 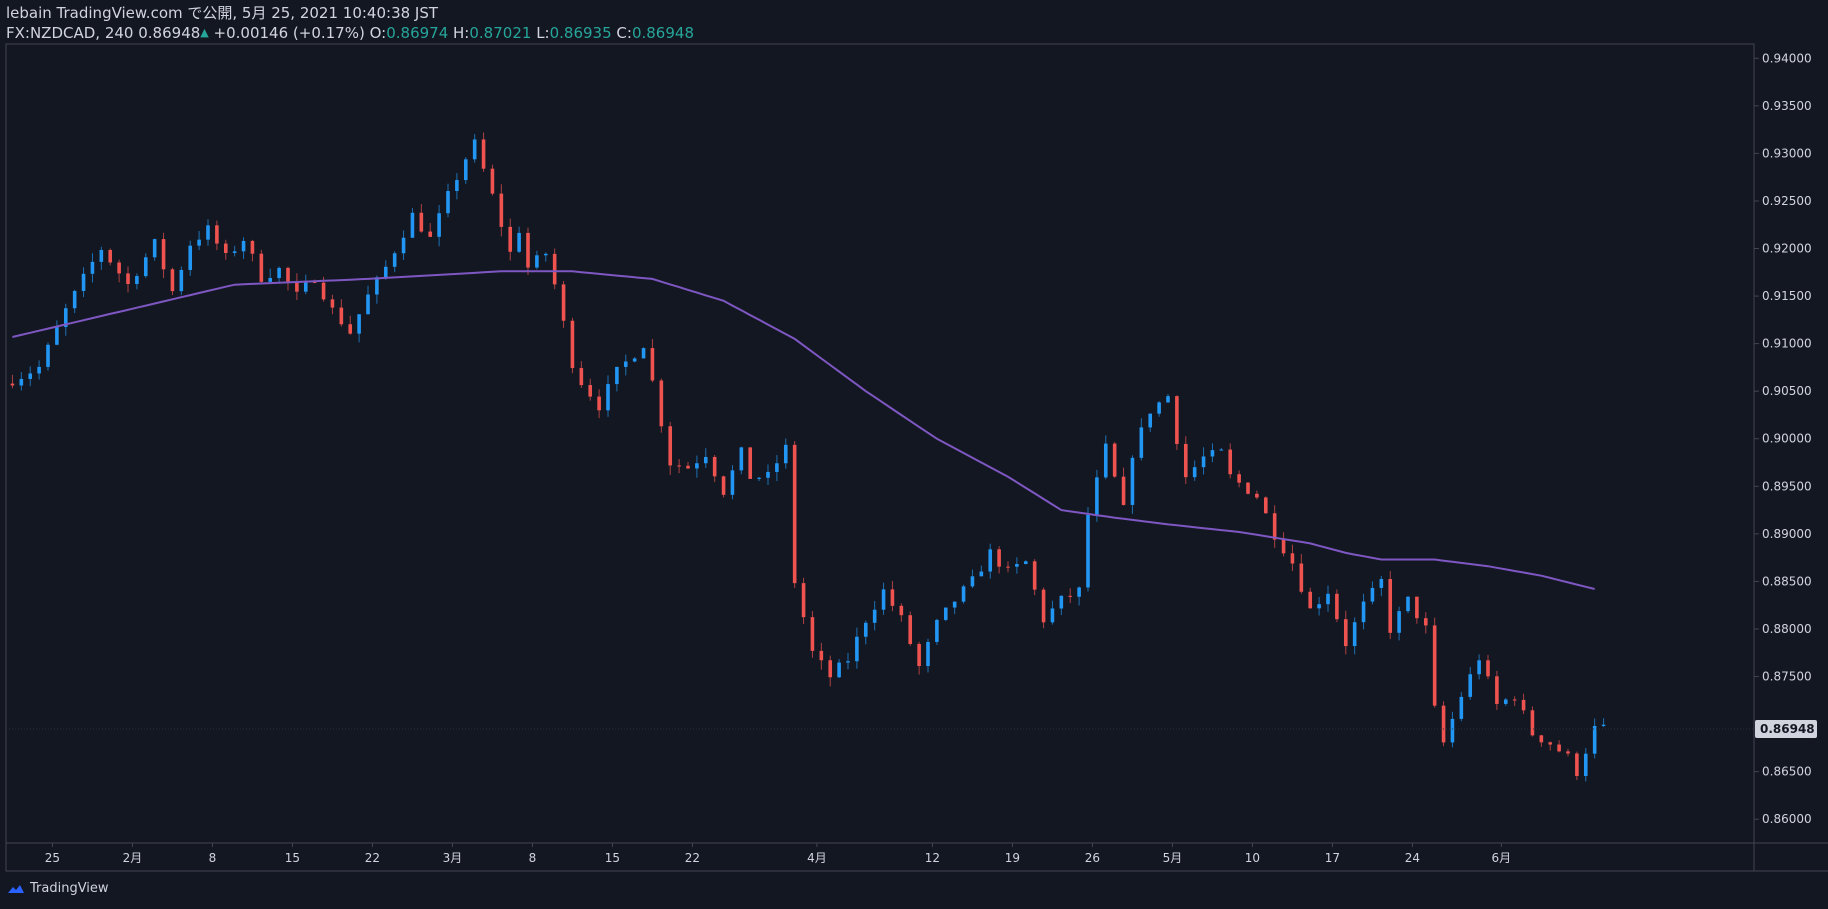 What do you see at coordinates (1787, 677) in the screenshot?
I see `price-tick-label: 0.87500` at bounding box center [1787, 677].